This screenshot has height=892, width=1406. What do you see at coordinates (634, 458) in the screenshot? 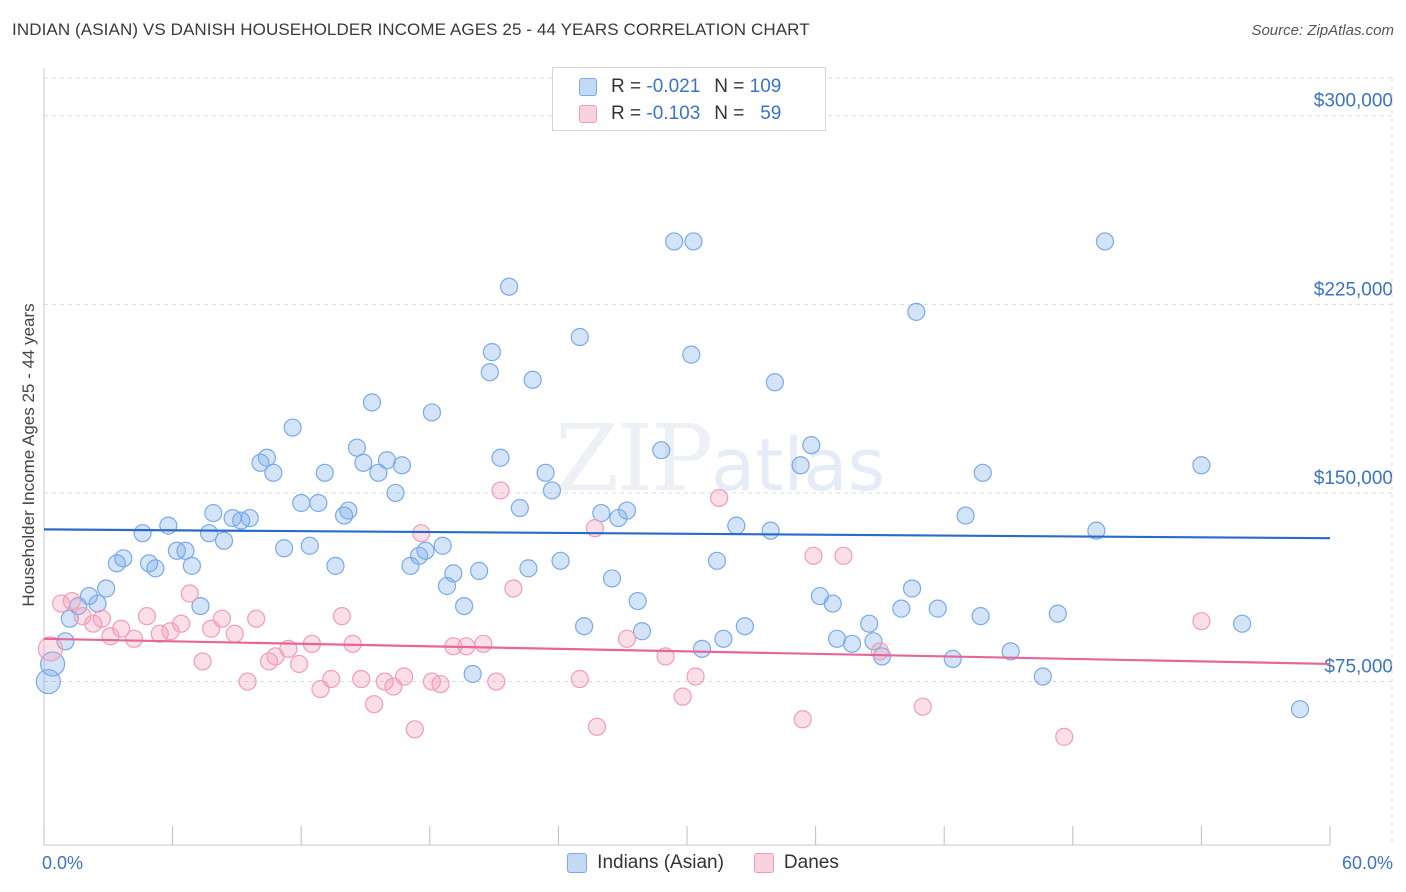
I see `watermark-zip: ZIP` at bounding box center [634, 458].